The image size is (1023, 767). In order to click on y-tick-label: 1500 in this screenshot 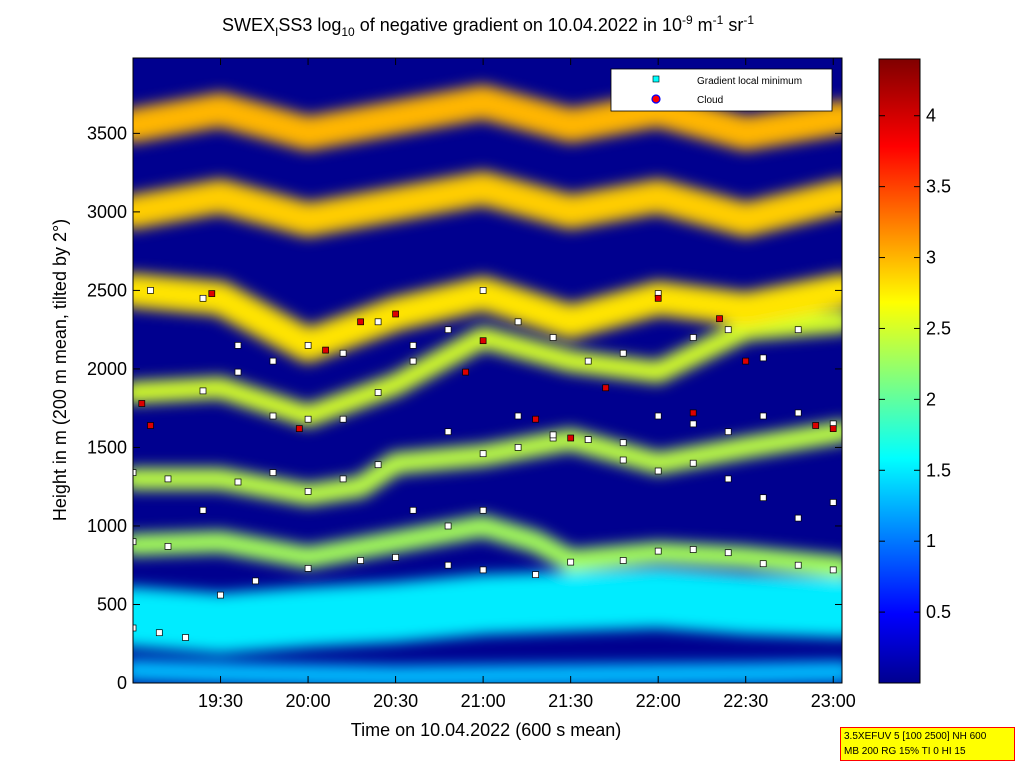, I will do `click(107, 447)`.